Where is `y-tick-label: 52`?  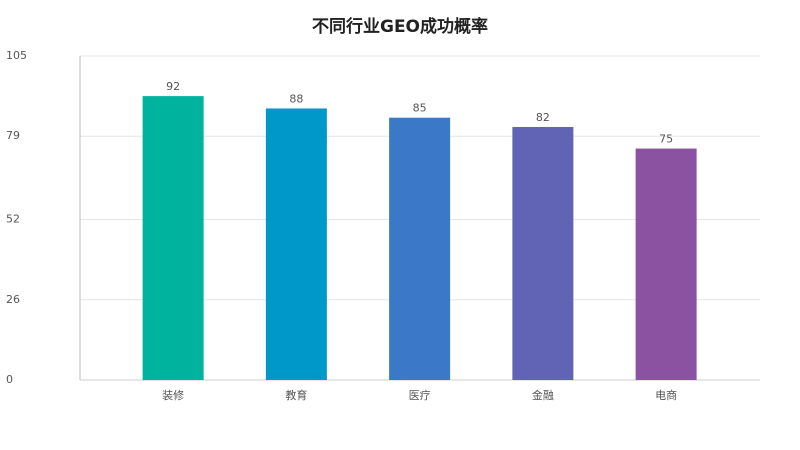
y-tick-label: 52 is located at coordinates (13, 219).